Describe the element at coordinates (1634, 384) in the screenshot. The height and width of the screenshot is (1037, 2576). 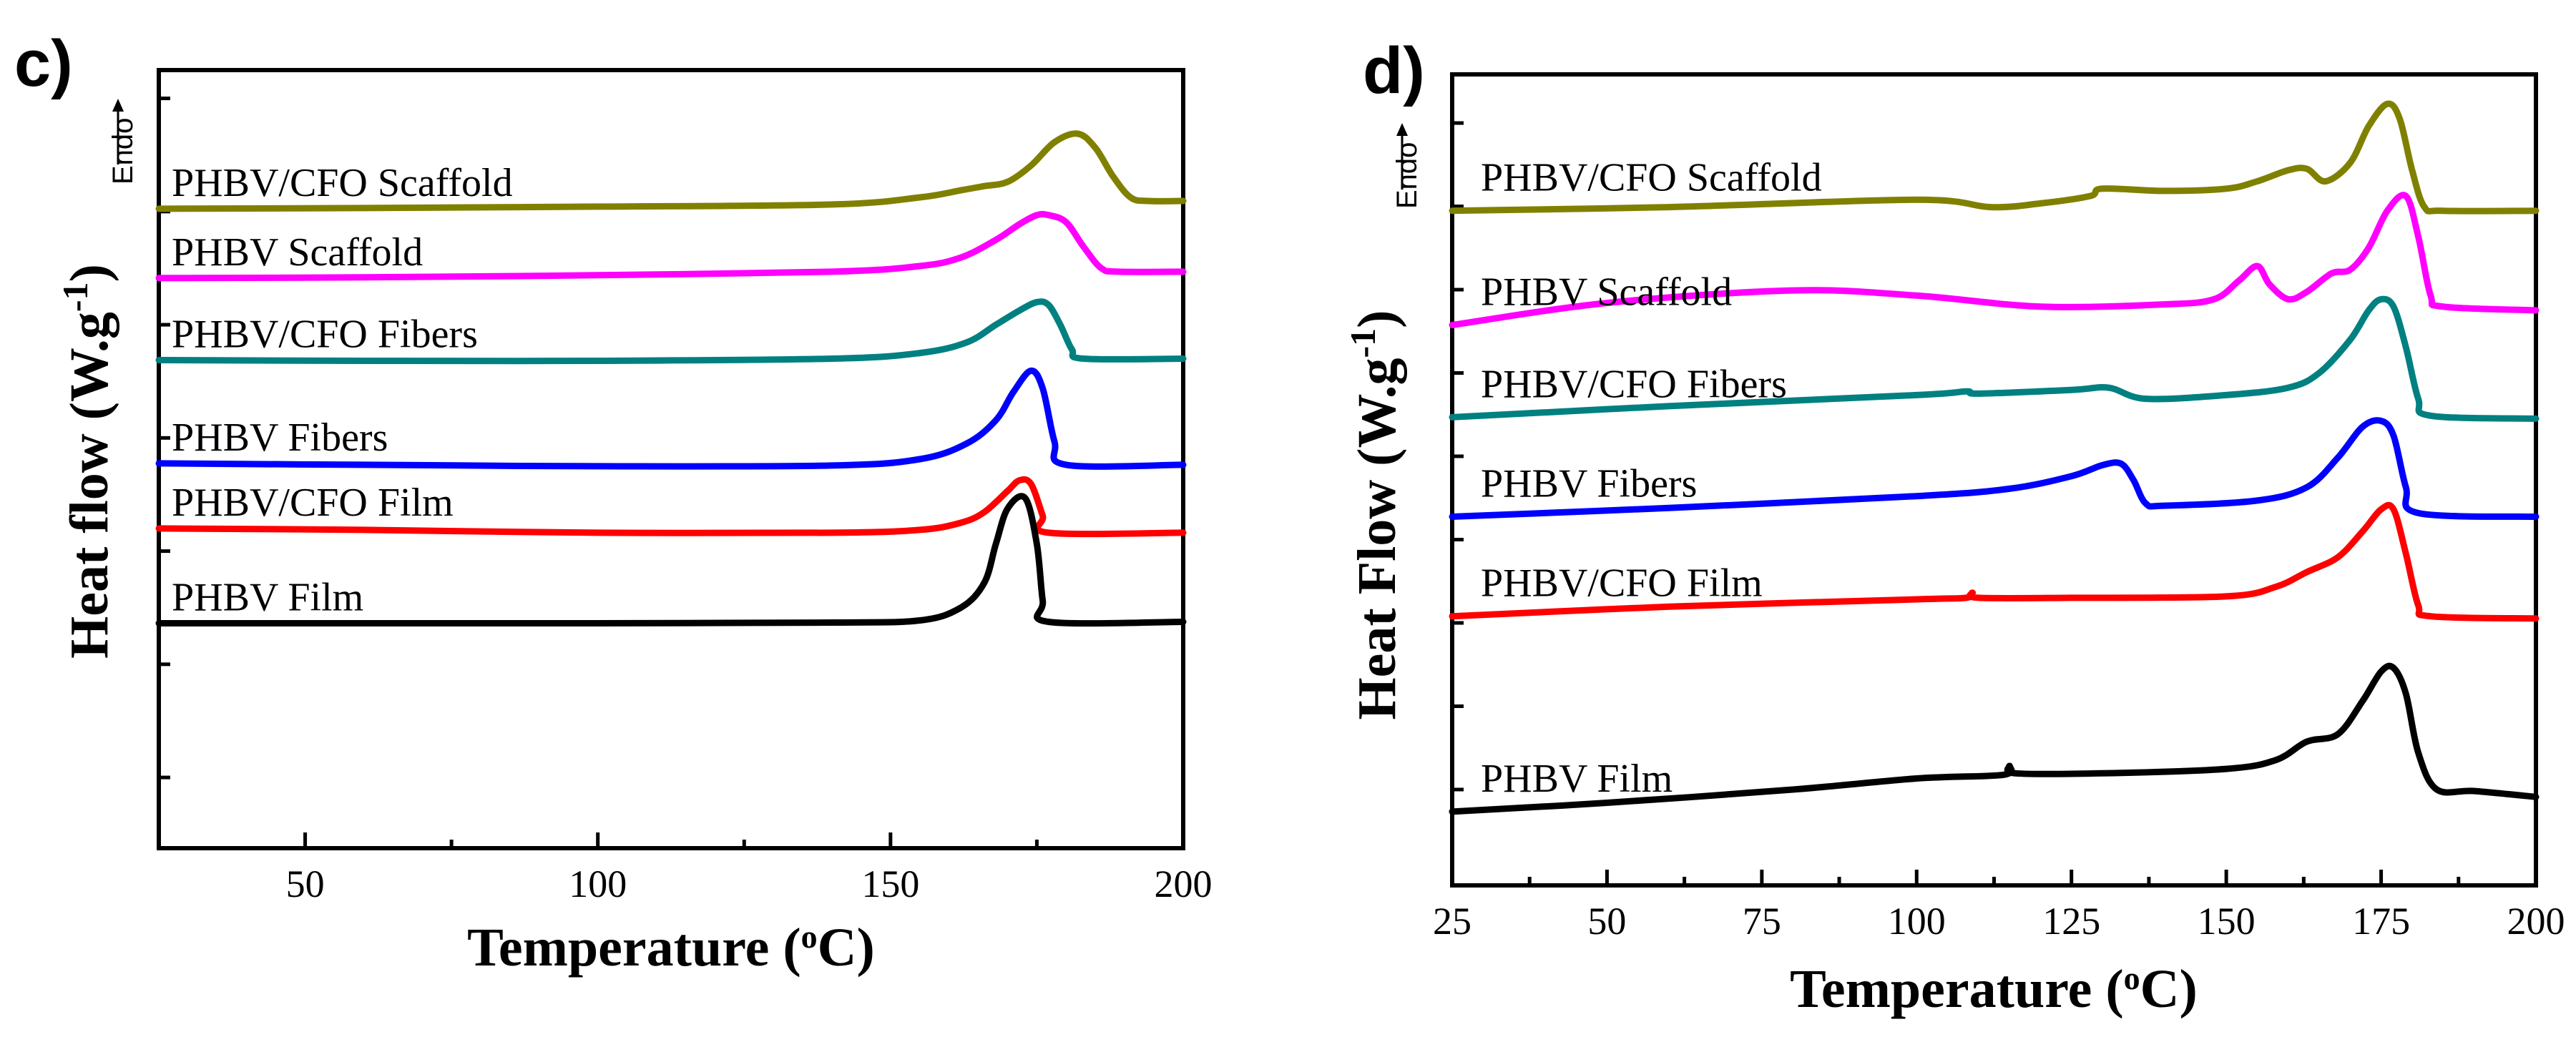
I see `series-label-d-2: PHBV/CFO Fibers` at that location.